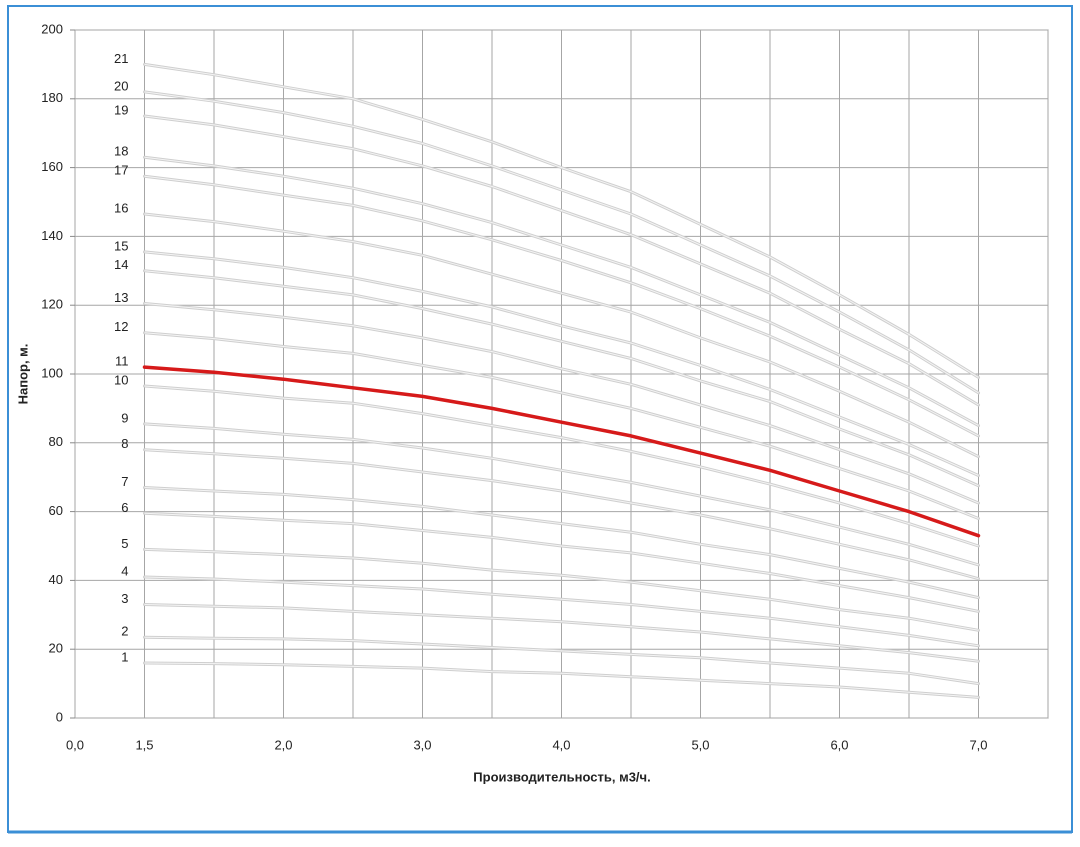 The height and width of the screenshot is (847, 1080). Describe the element at coordinates (124, 443) in the screenshot. I see `curve-label: 8` at that location.